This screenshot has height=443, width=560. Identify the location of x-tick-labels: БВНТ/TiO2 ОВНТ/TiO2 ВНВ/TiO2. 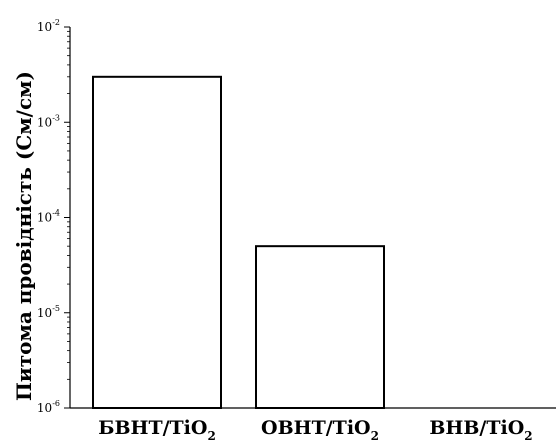
(315, 430).